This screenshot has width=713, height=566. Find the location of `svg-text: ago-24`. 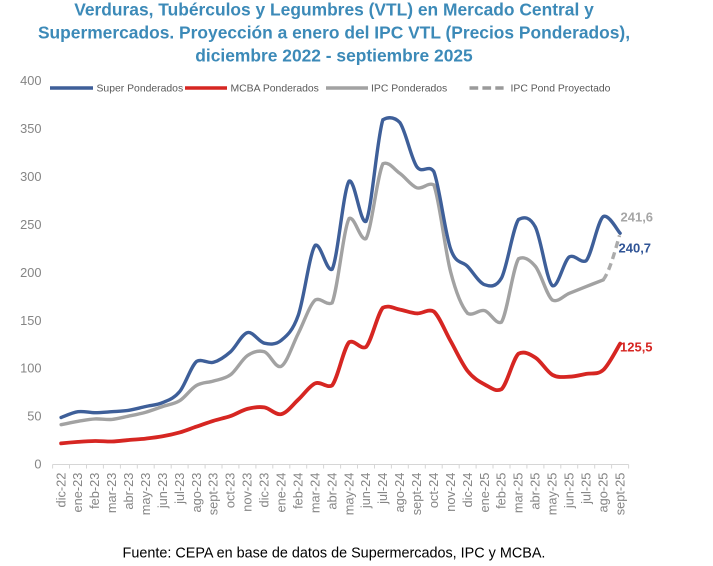

svg-text: ago-24 is located at coordinates (399, 493).